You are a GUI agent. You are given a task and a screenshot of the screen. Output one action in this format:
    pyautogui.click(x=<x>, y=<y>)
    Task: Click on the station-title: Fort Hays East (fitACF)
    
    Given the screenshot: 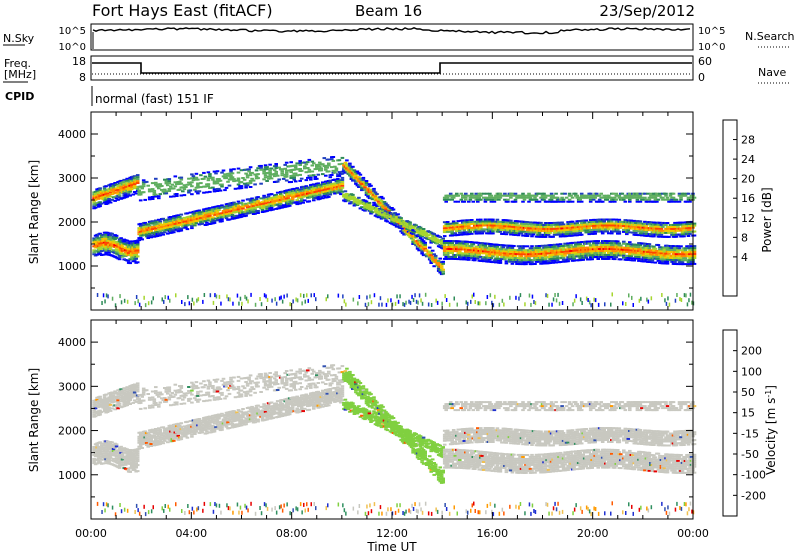 What is the action you would take?
    pyautogui.click(x=182, y=10)
    